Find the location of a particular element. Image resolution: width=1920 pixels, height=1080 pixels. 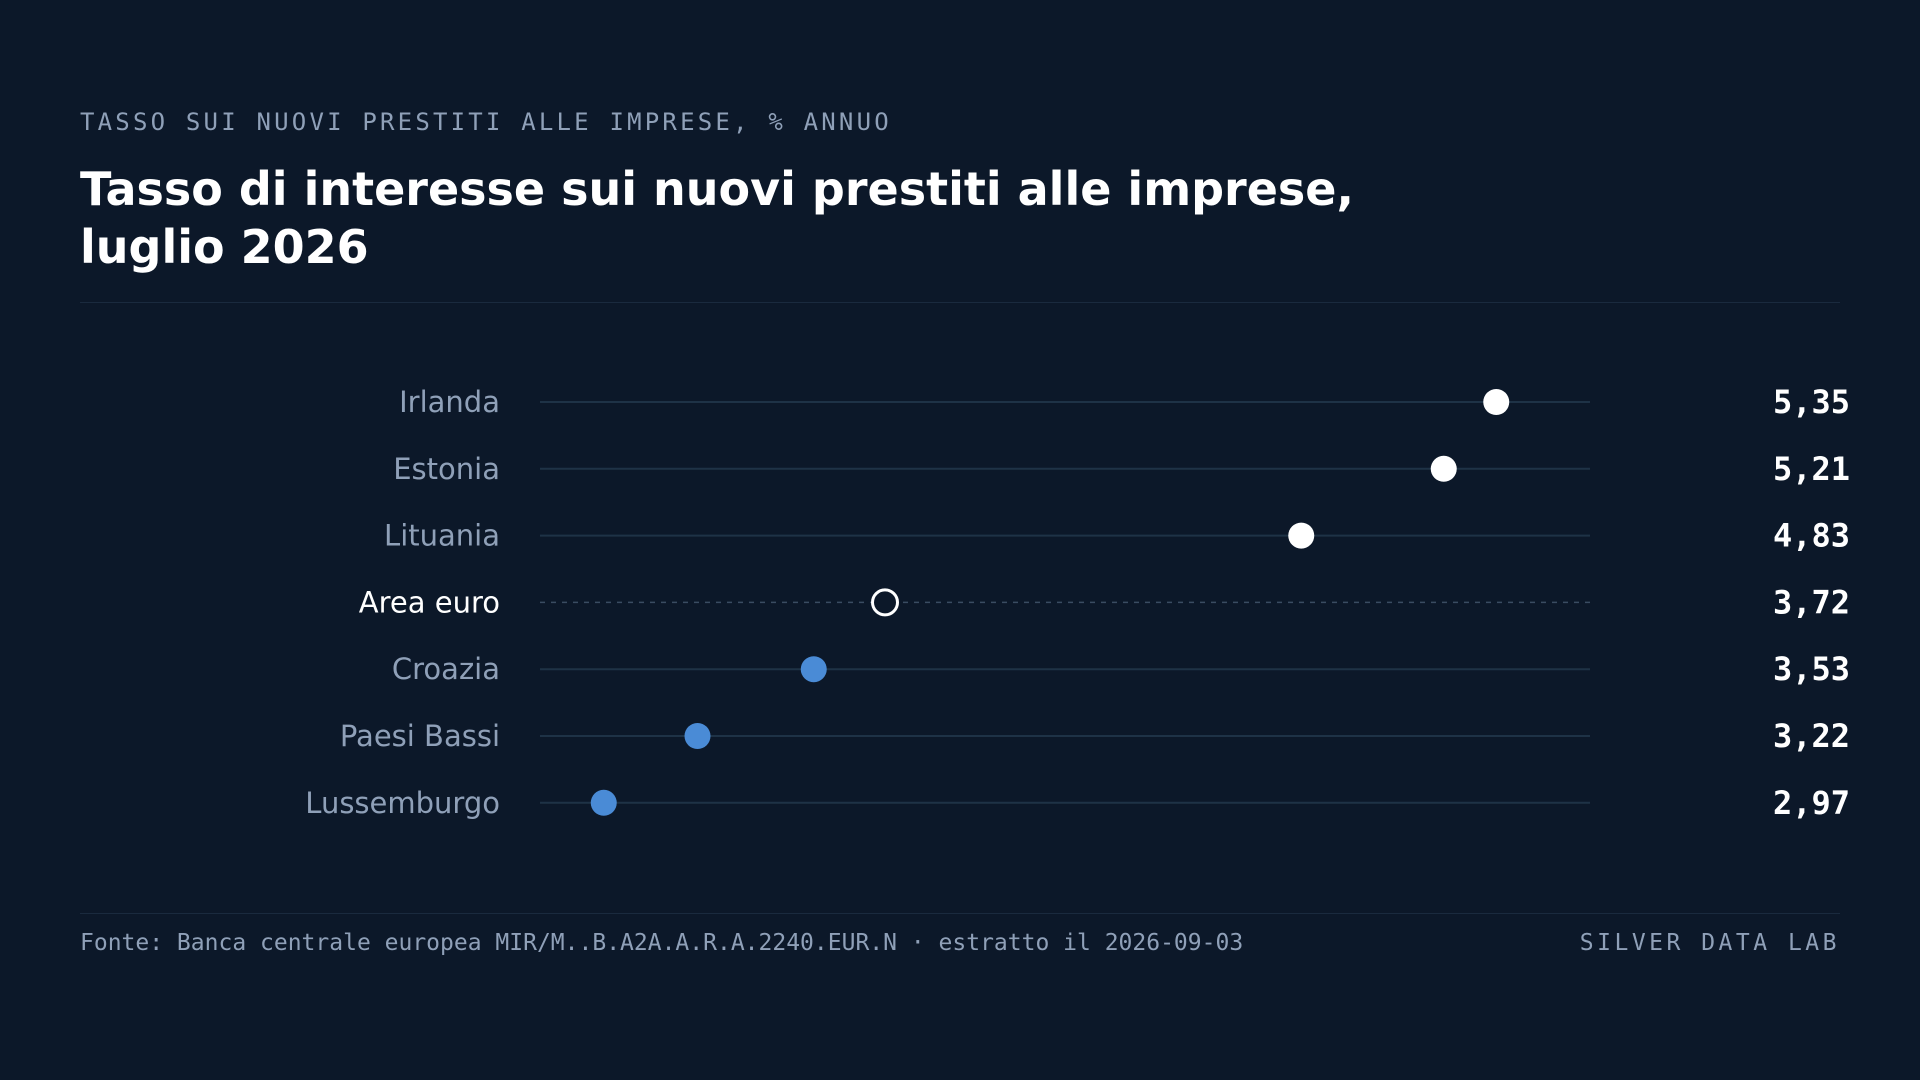

value-label-lussemburgo: 2,97 is located at coordinates (1811, 803).